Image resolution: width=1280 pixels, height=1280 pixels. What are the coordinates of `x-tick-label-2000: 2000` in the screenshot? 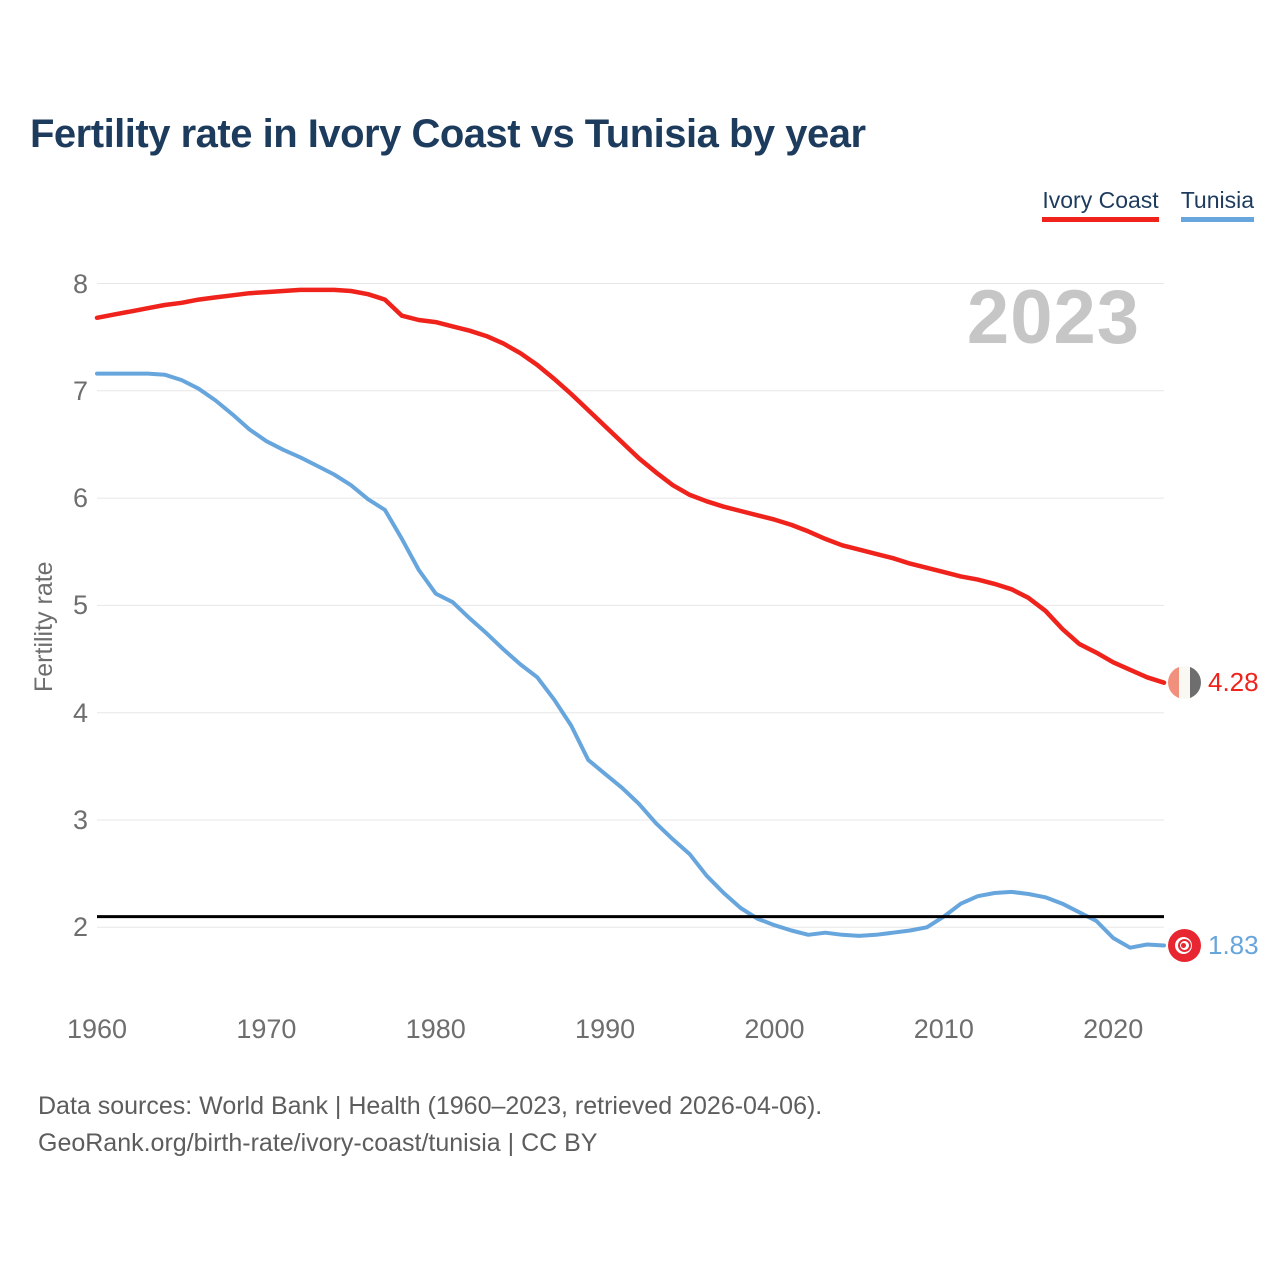 It's located at (774, 1029).